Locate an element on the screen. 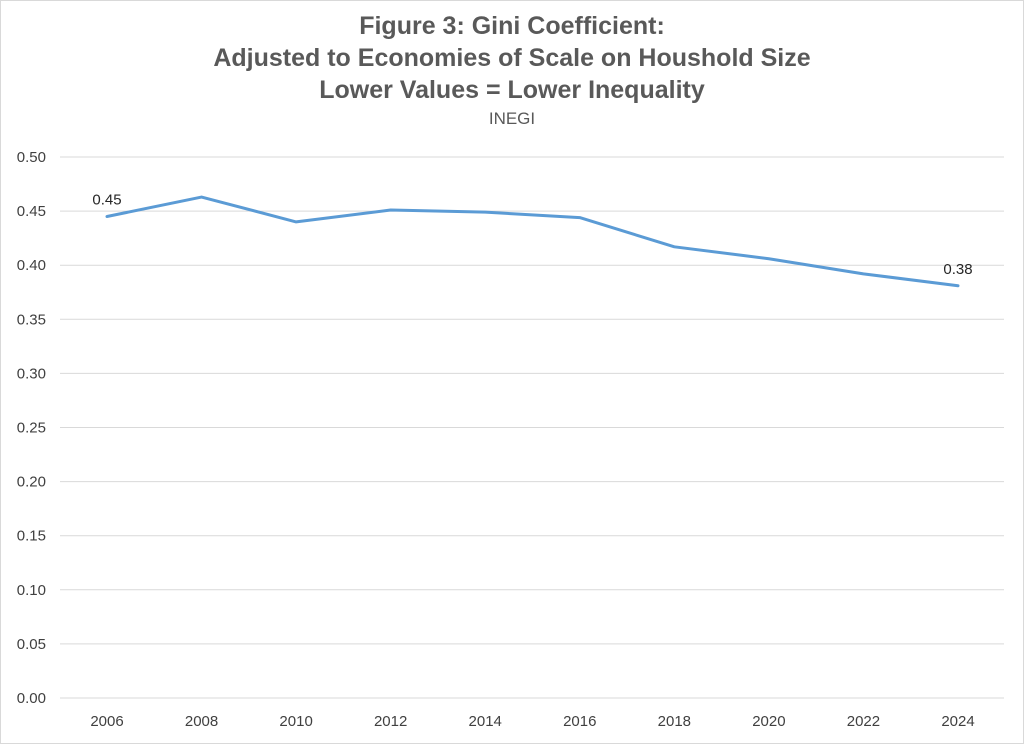 This screenshot has width=1024, height=744. x-tick-label: 2024 is located at coordinates (957, 721).